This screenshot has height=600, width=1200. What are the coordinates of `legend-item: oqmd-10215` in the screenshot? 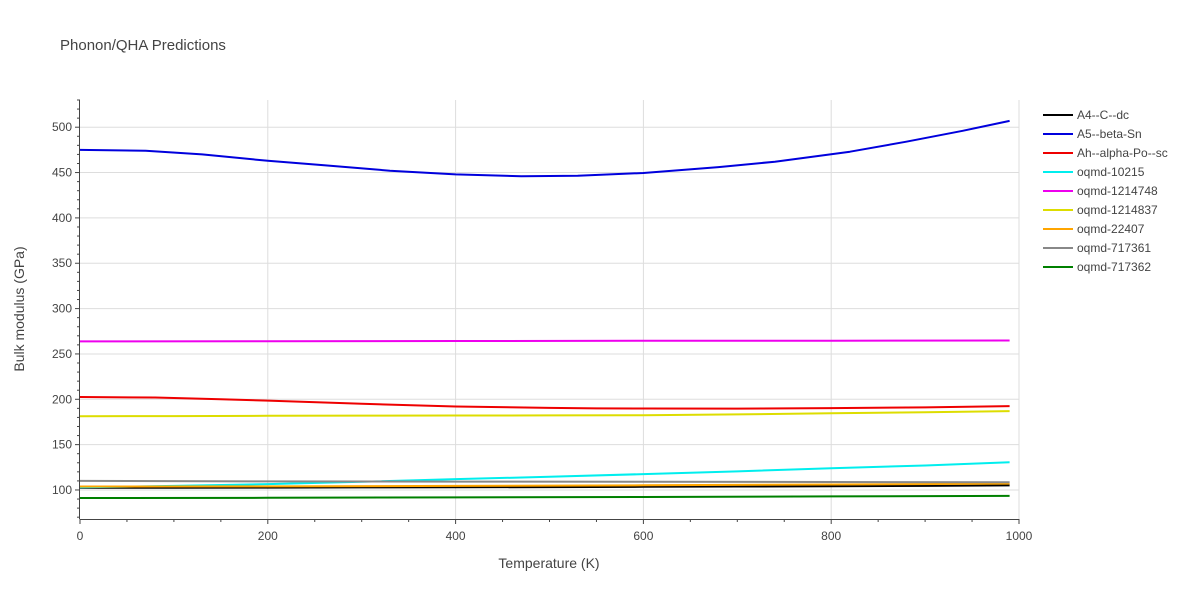 It's located at (1094, 172).